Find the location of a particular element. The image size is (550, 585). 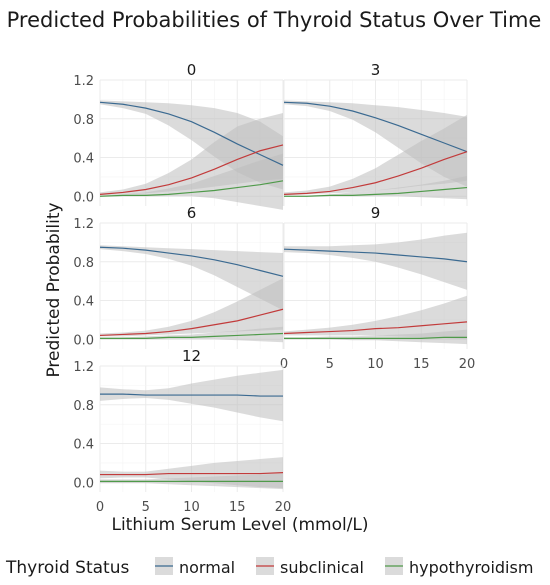

legend-label-subclinical: subclinical is located at coordinates (322, 567).